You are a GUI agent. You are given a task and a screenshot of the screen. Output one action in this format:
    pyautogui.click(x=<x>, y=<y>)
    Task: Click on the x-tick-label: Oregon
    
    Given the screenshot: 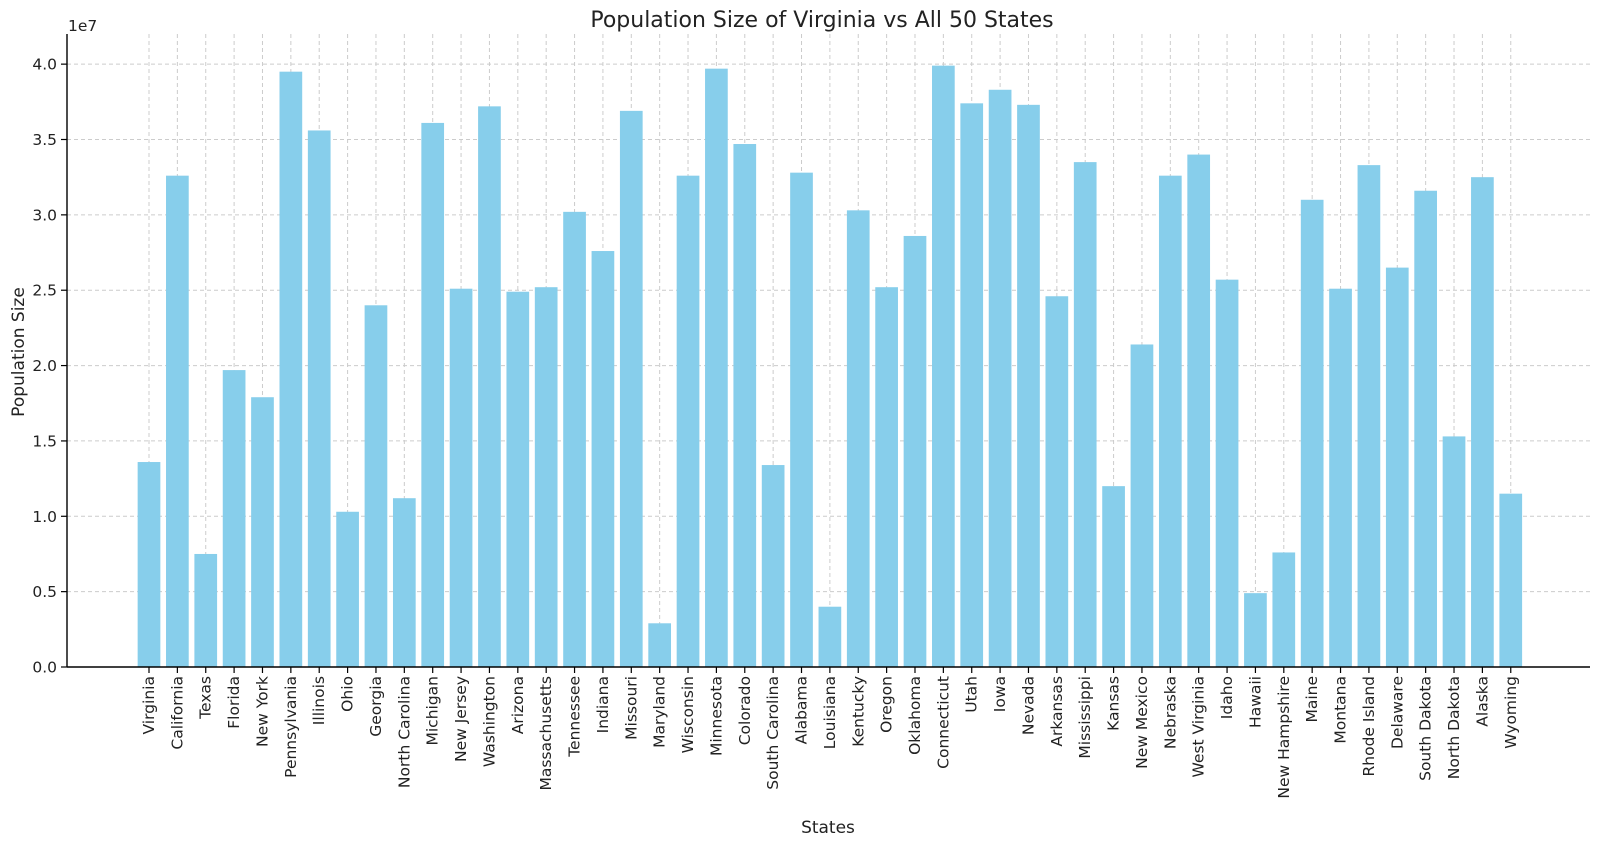 What is the action you would take?
    pyautogui.click(x=887, y=704)
    